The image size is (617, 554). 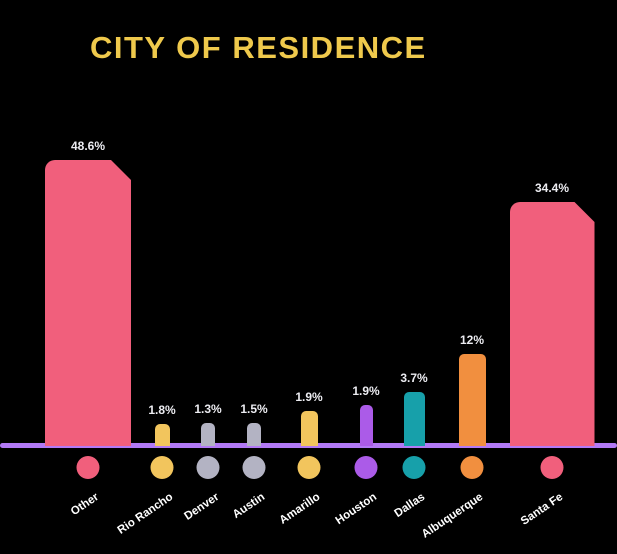 What do you see at coordinates (472, 340) in the screenshot?
I see `value-label-albuquerque: 12%` at bounding box center [472, 340].